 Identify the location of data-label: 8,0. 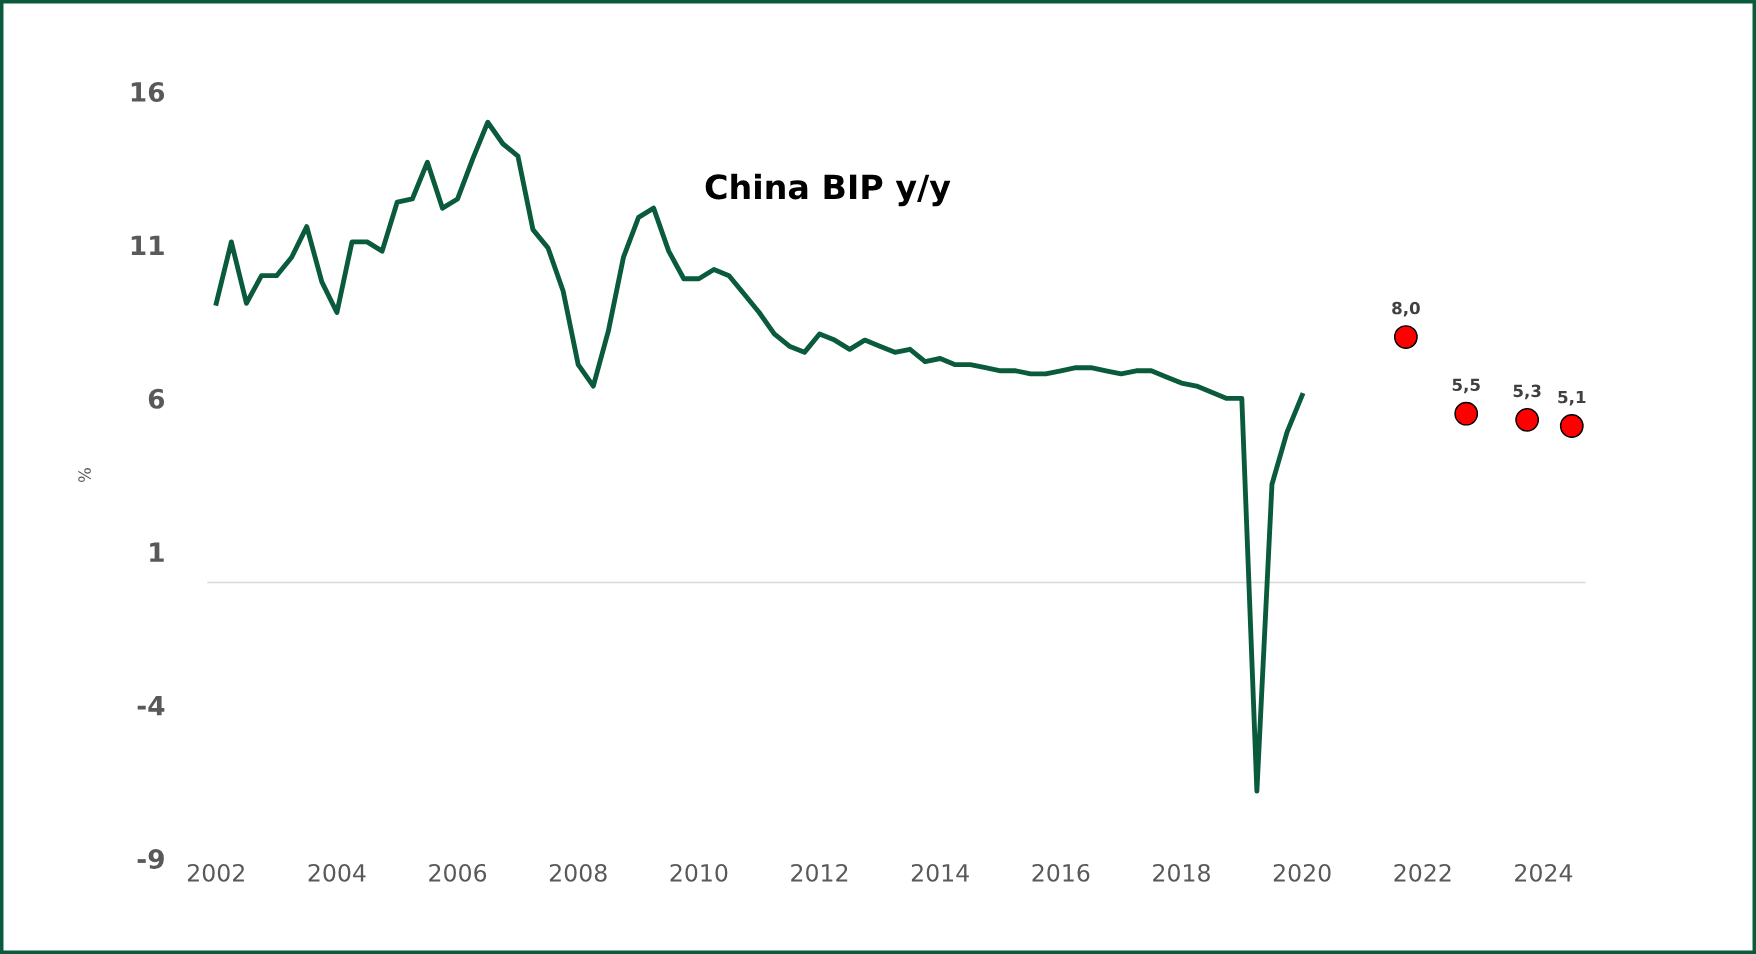
(1406, 309).